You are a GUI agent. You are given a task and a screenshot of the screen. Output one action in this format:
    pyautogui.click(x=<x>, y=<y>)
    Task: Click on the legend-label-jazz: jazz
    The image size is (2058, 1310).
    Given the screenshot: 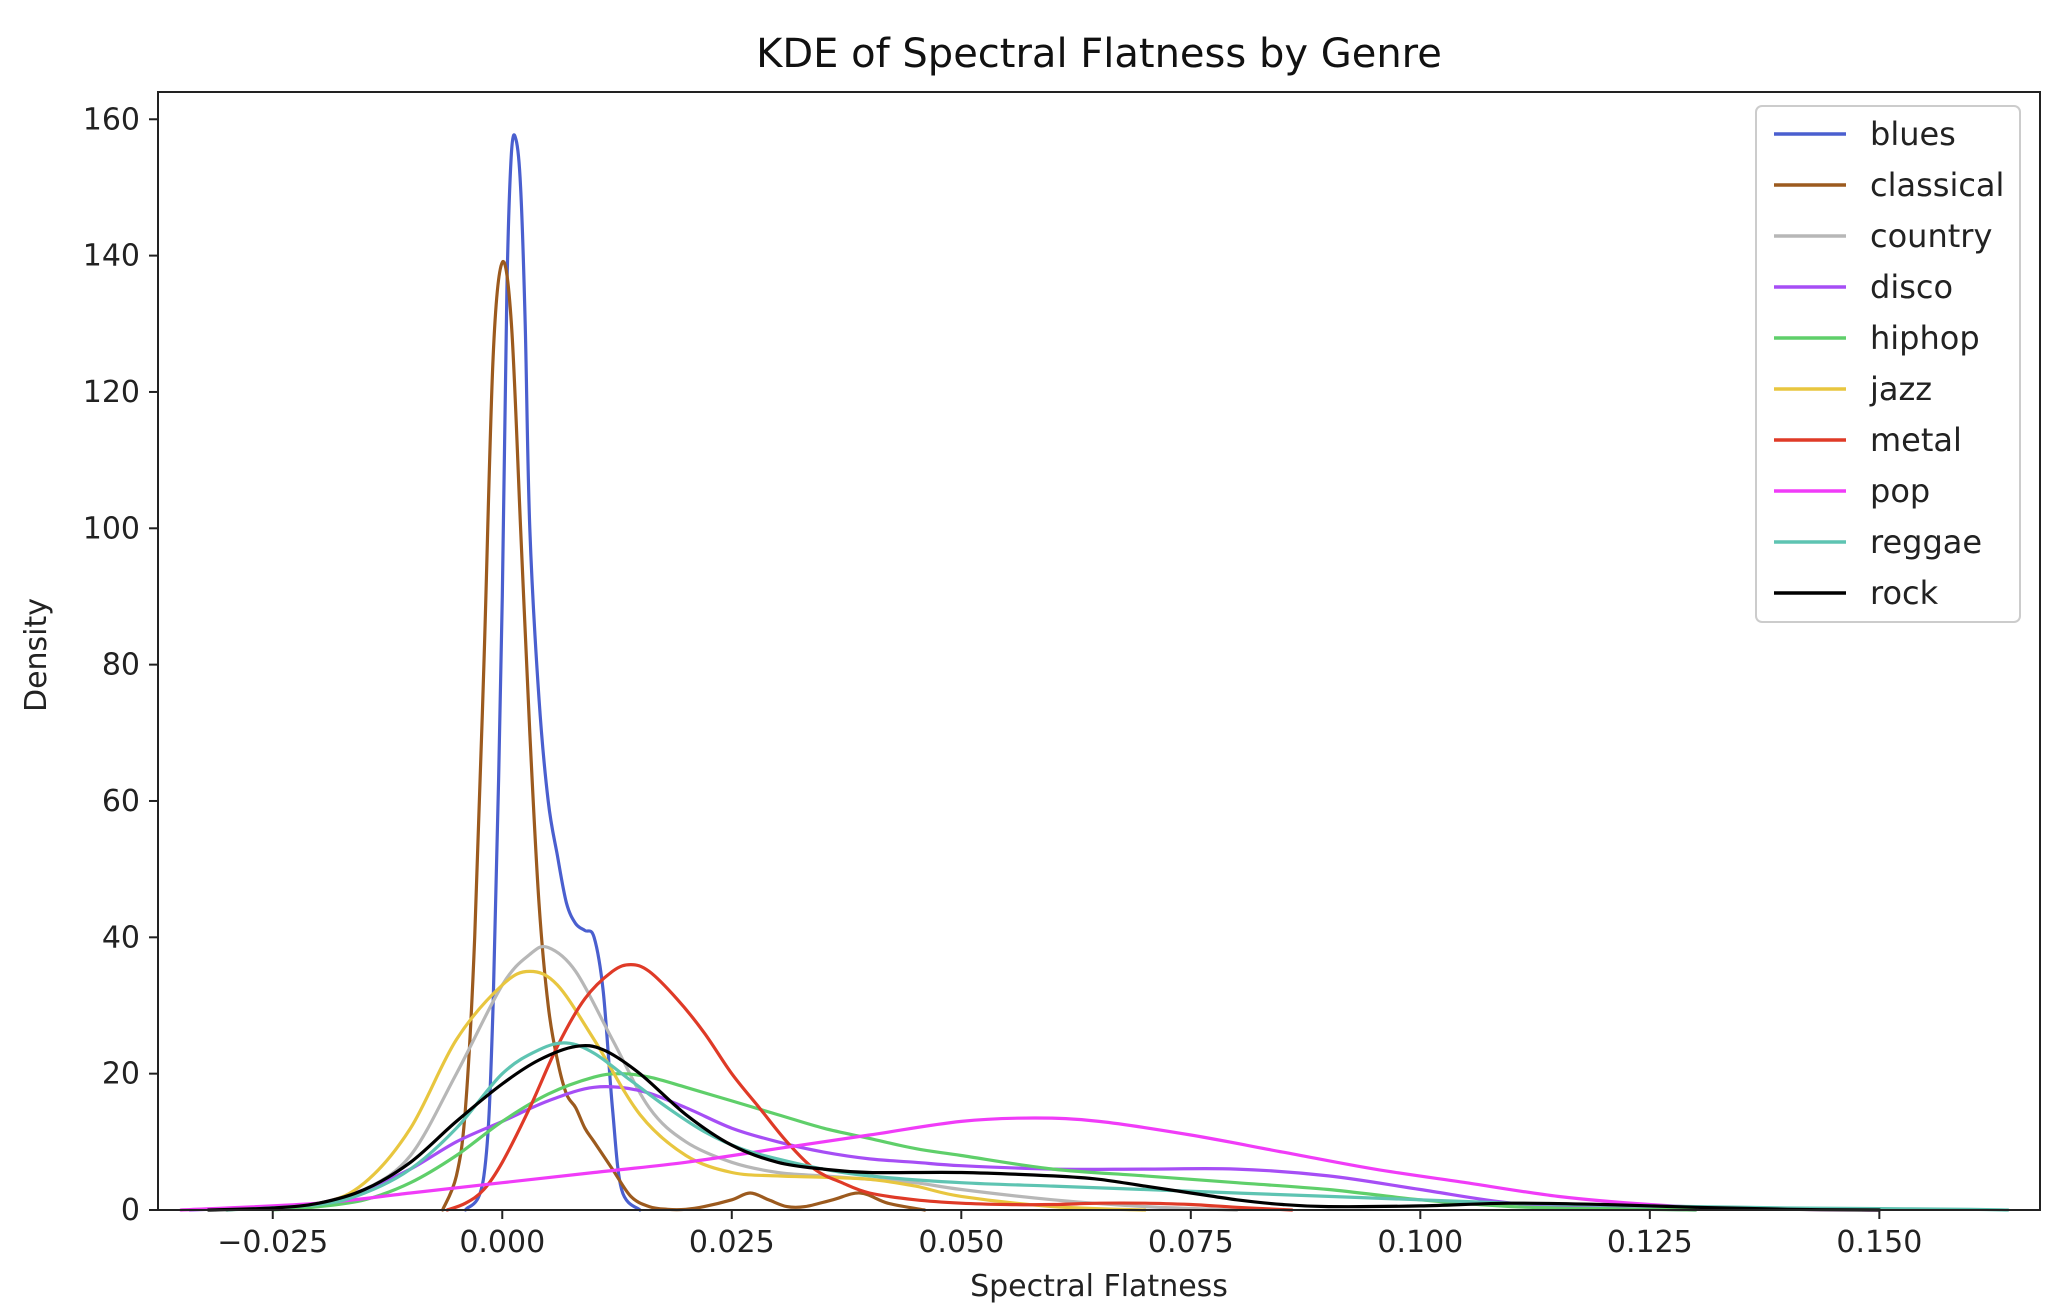 What is the action you would take?
    pyautogui.click(x=1900, y=389)
    